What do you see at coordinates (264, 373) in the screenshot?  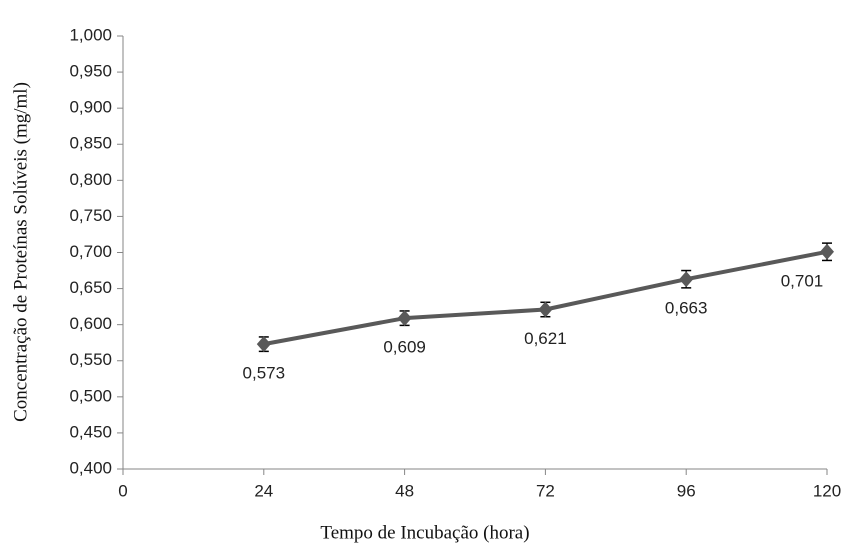 I see `data-label: 0,573` at bounding box center [264, 373].